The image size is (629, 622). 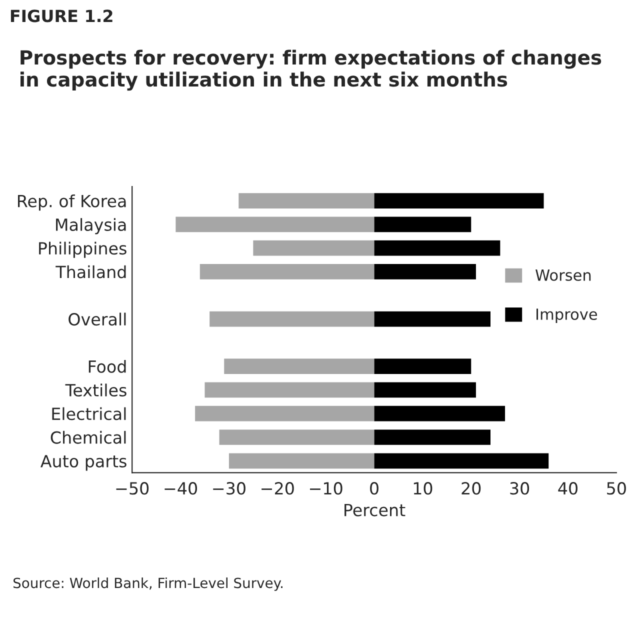 I want to click on x-tick-label: 10, so click(x=423, y=488).